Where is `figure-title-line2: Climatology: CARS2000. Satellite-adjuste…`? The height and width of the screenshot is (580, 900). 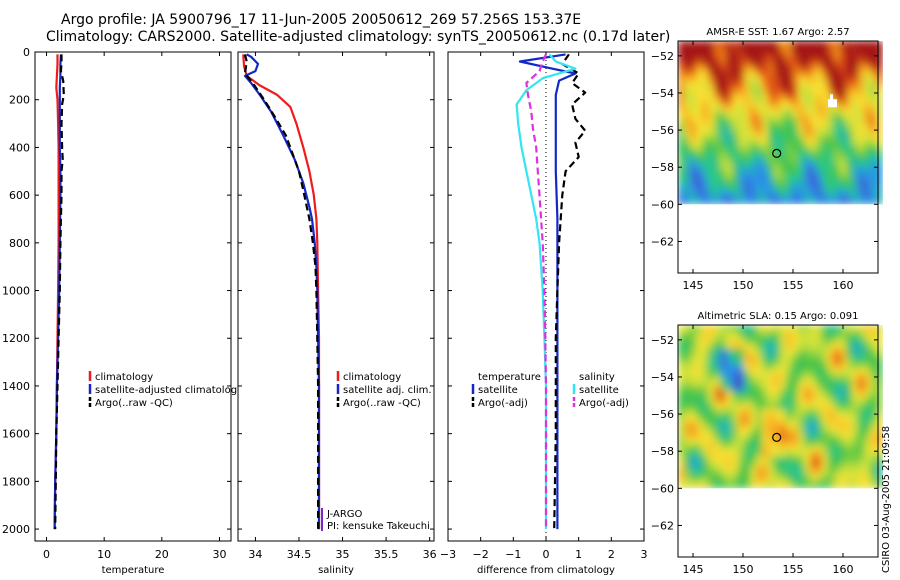 figure-title-line2: Climatology: CARS2000. Satellite-adjuste… is located at coordinates (358, 37).